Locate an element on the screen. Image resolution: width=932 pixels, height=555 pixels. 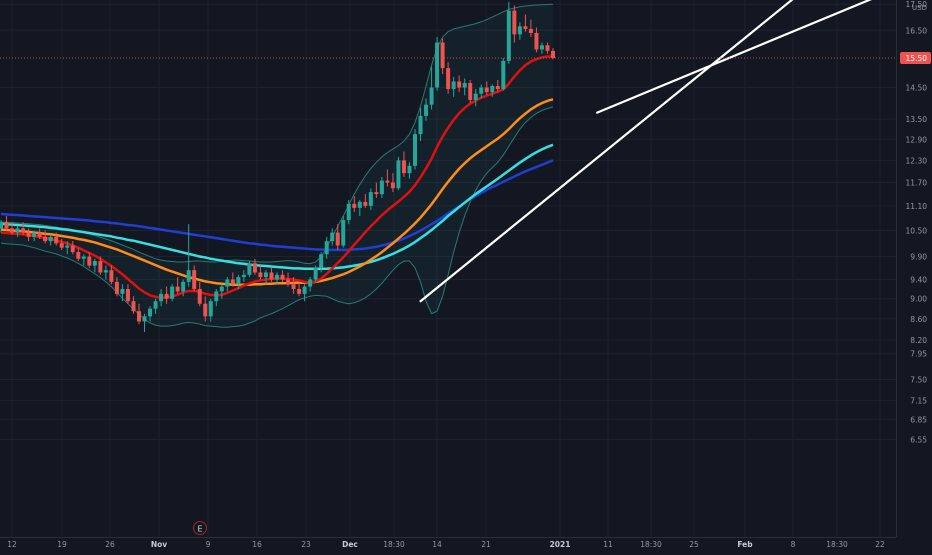
earnings-marker-label: E is located at coordinates (199, 529).